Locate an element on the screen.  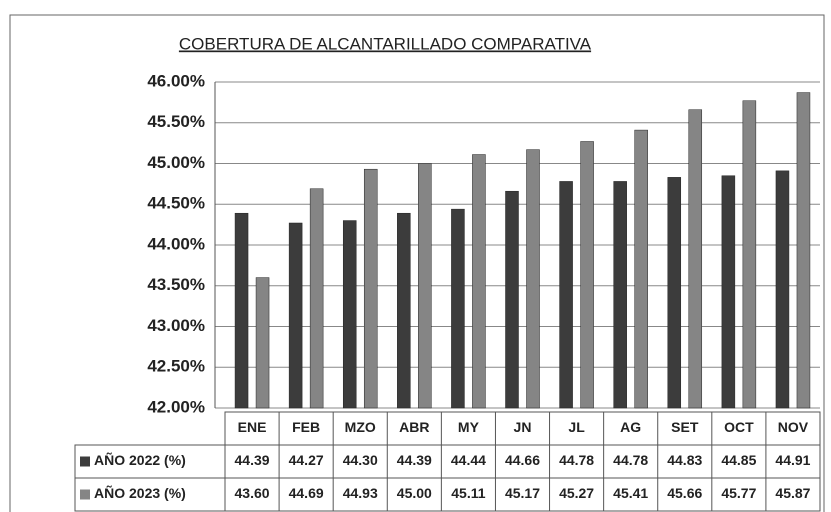
x-tick-label: MZO is located at coordinates (360, 427).